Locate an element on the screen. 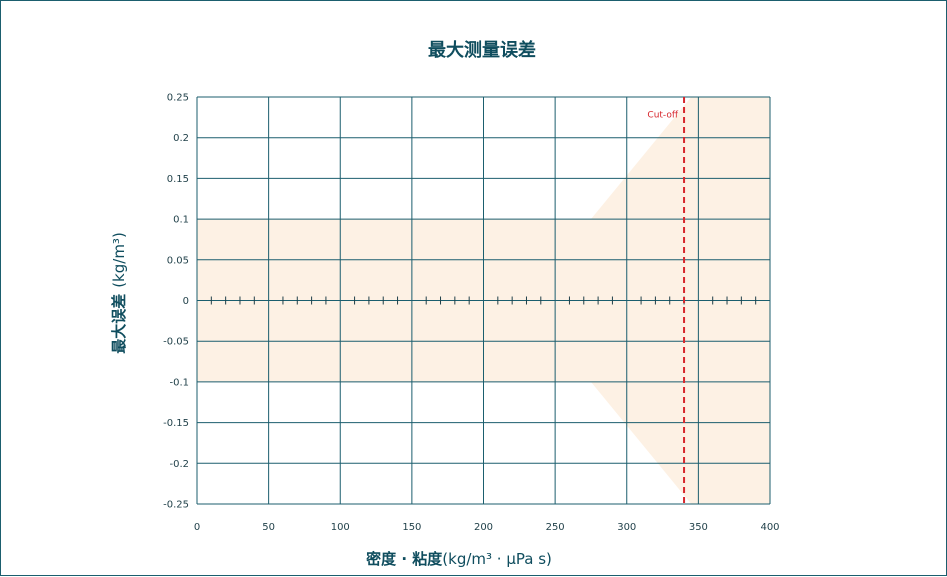  y-axis-label-unit: (kg/m³) is located at coordinates (119, 260).